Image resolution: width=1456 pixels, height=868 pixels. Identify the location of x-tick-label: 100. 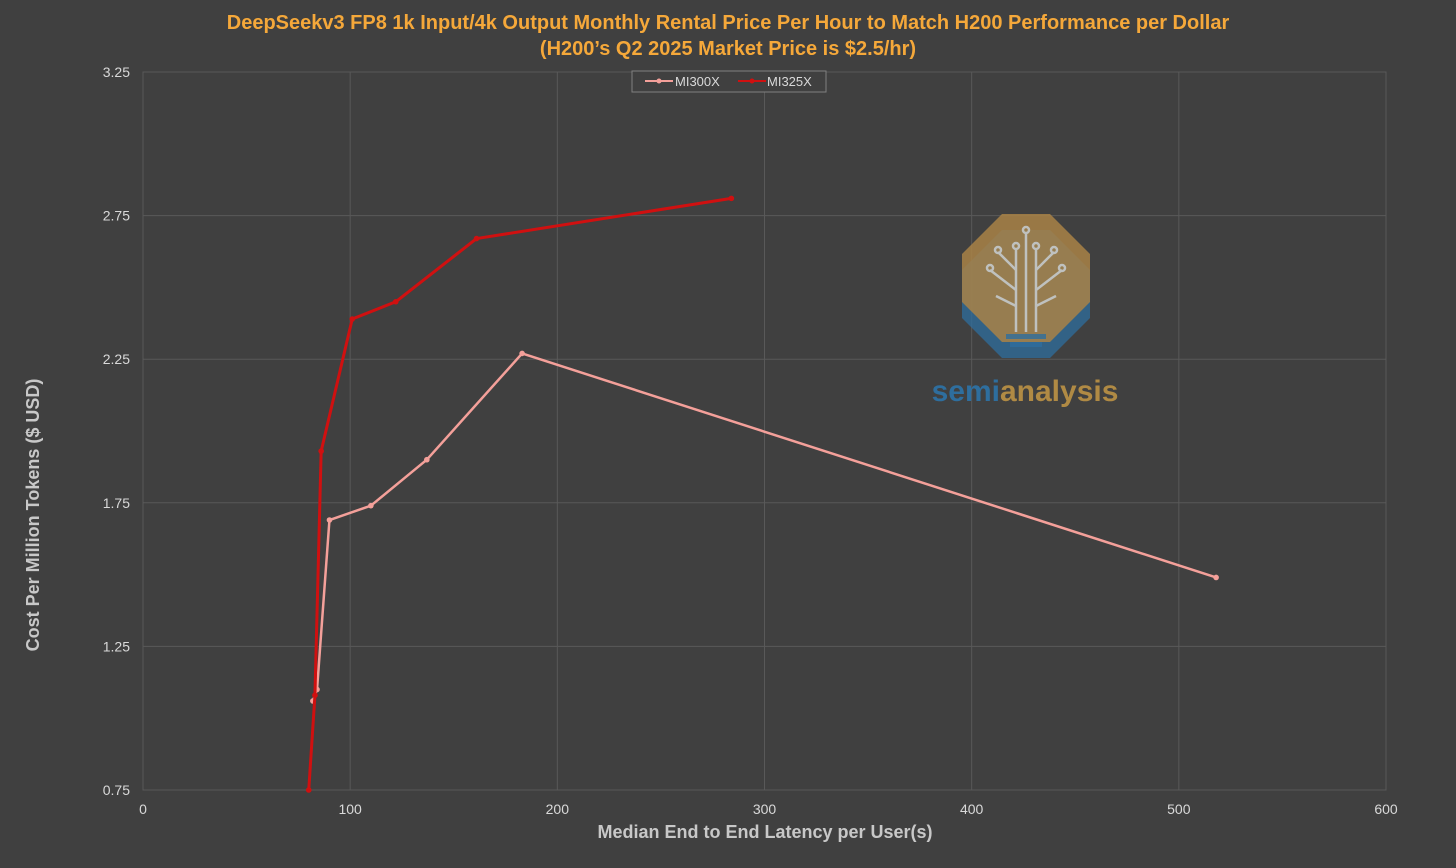
(350, 809).